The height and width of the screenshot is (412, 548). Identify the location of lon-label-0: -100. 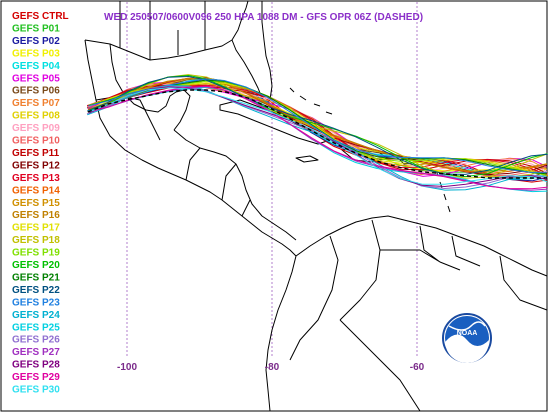
(127, 367).